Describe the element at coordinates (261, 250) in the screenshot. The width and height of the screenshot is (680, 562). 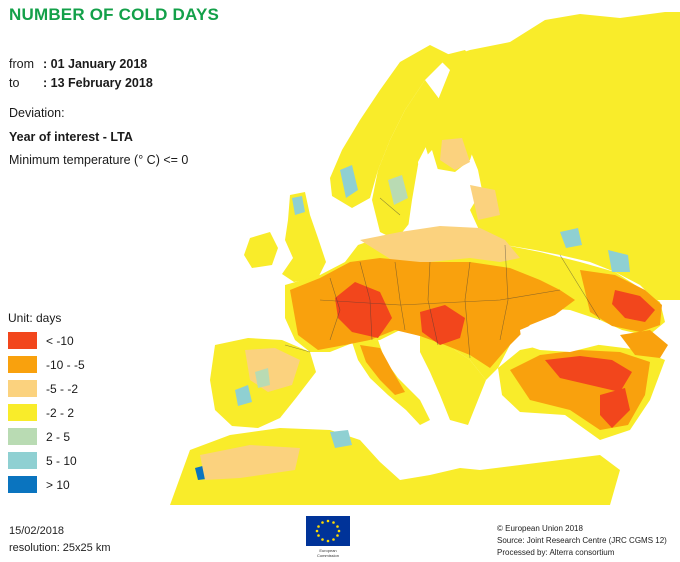
I see `land-ireland` at that location.